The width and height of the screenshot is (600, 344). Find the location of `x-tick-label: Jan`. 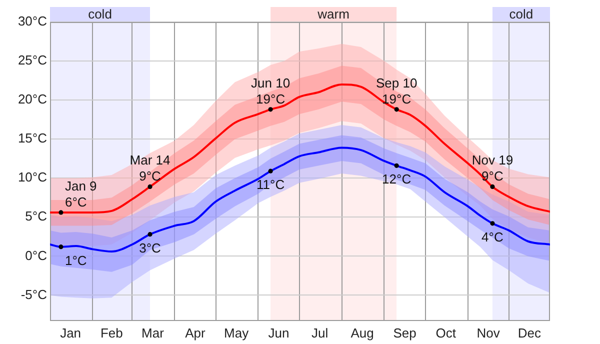

x-tick-label: Jan is located at coordinates (71, 332).